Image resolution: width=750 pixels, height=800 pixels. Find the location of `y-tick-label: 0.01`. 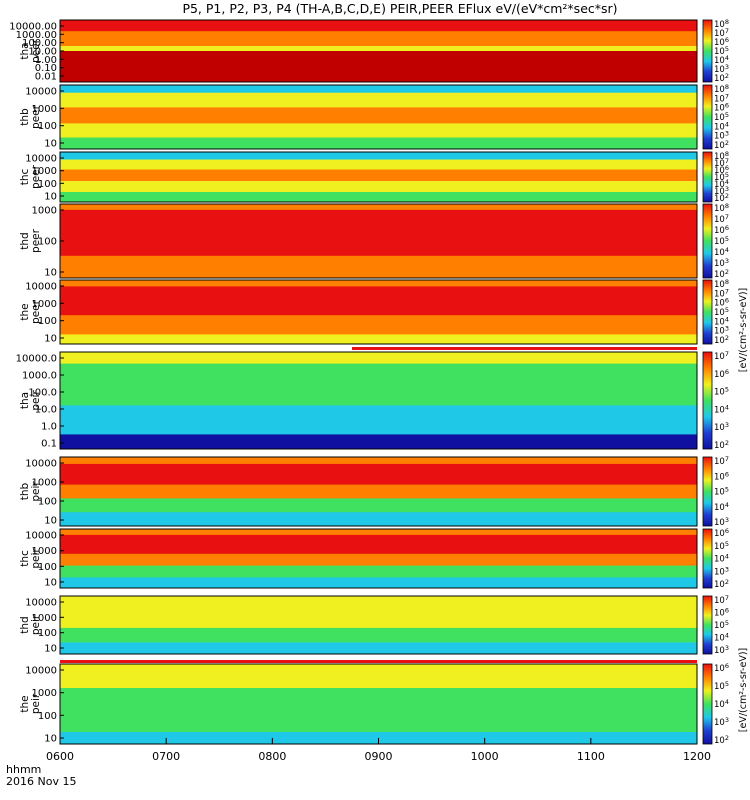

y-tick-label: 0.01 is located at coordinates (46, 77).